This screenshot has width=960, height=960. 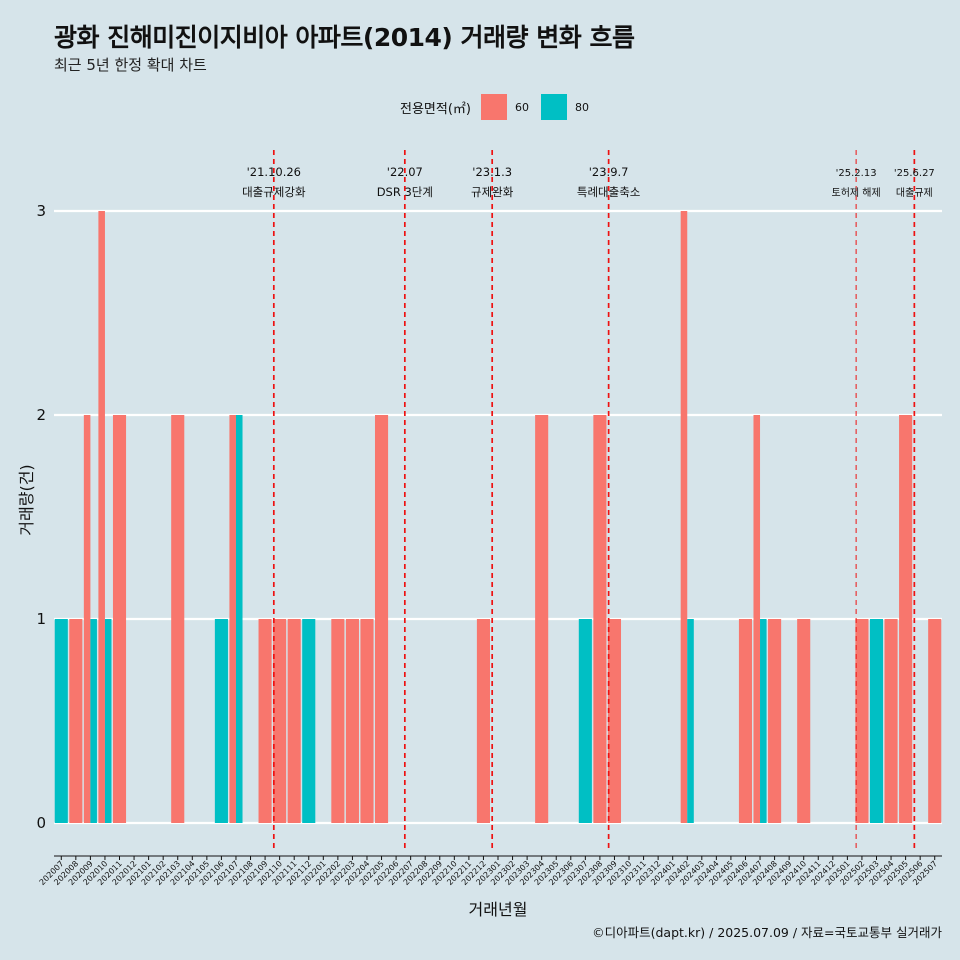 I want to click on event-date: '22.07, so click(x=405, y=172).